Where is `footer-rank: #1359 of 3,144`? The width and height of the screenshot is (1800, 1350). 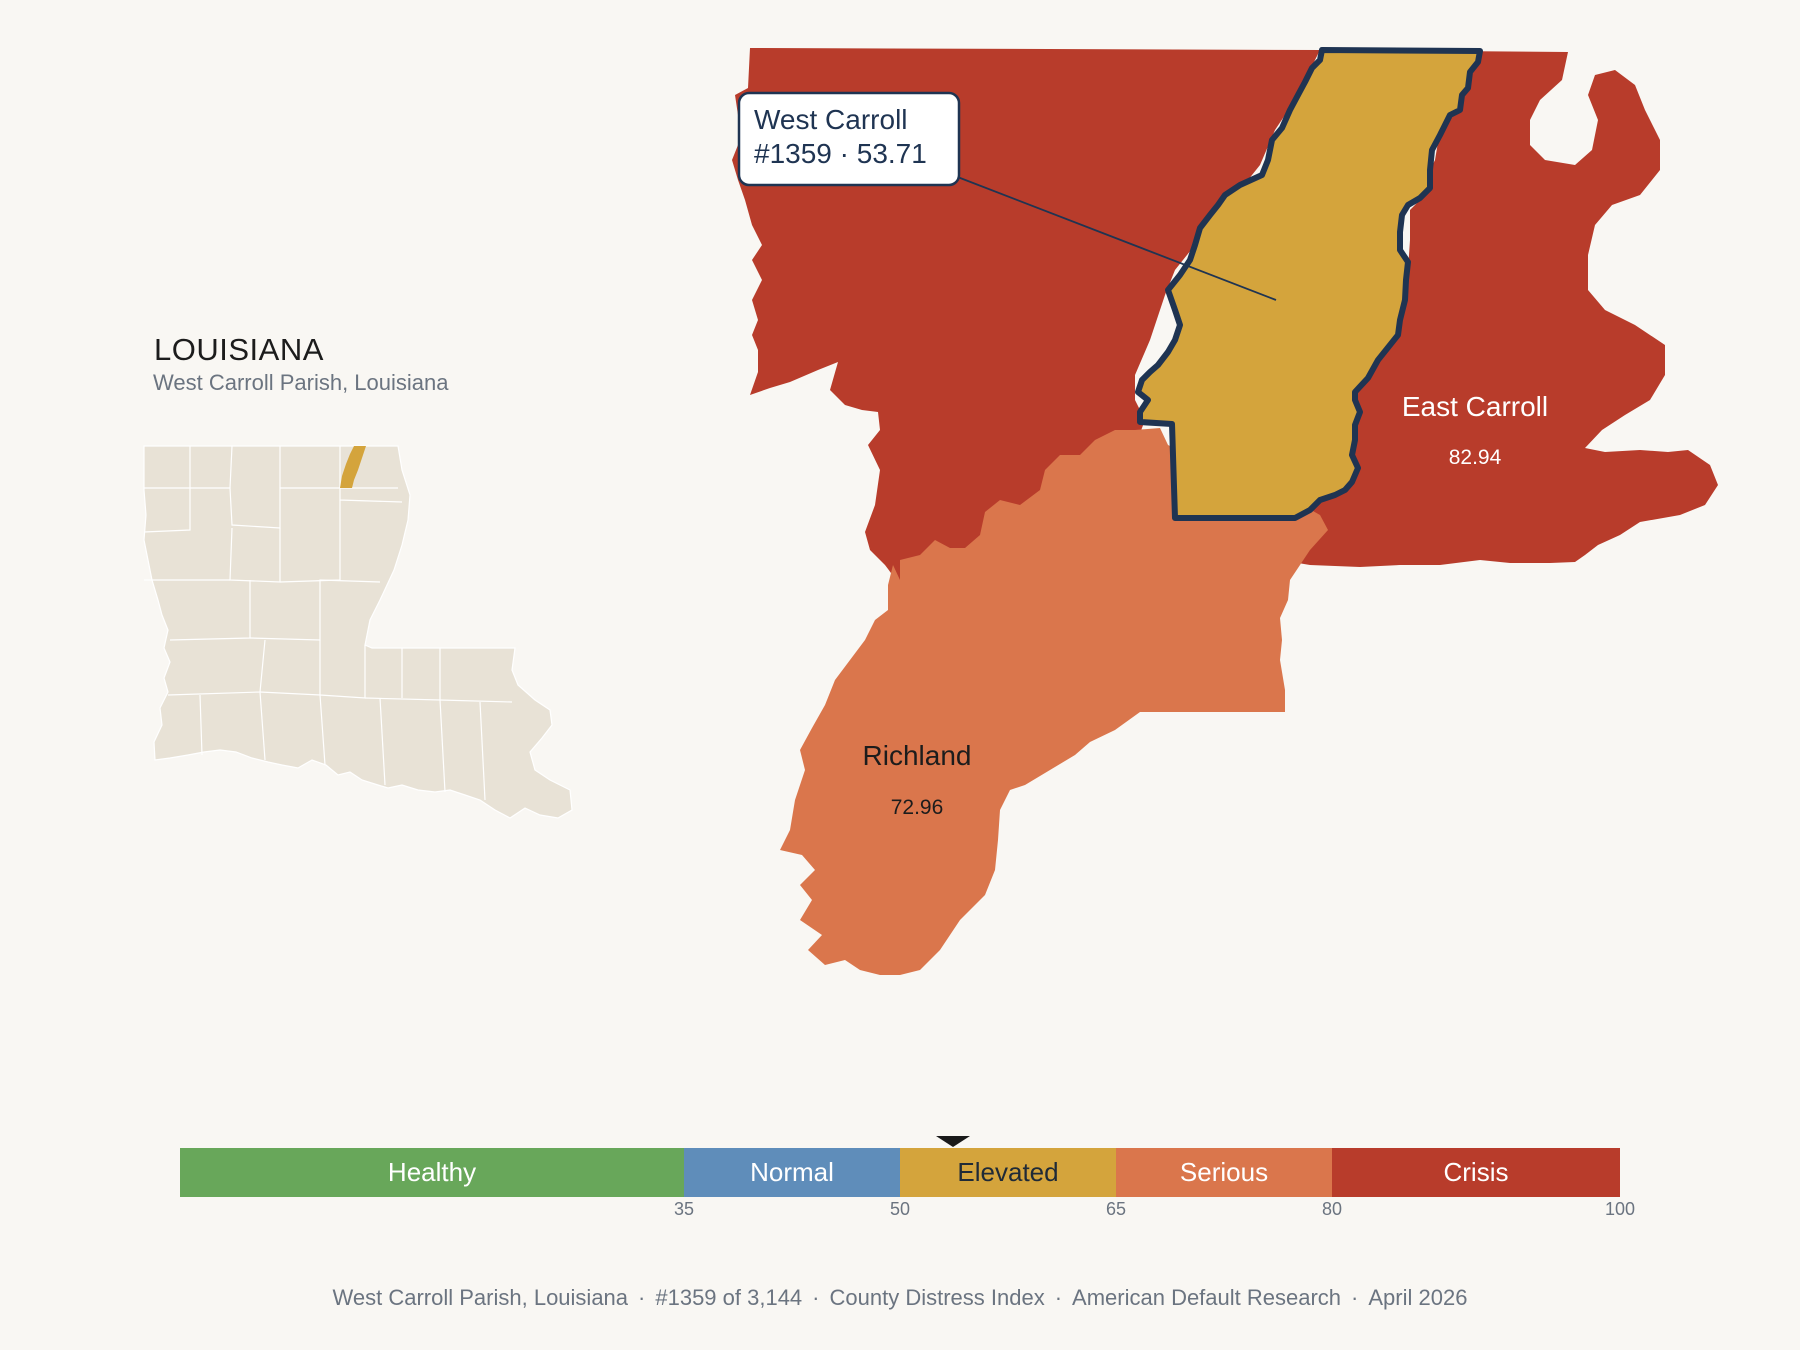 footer-rank: #1359 of 3,144 is located at coordinates (729, 1297).